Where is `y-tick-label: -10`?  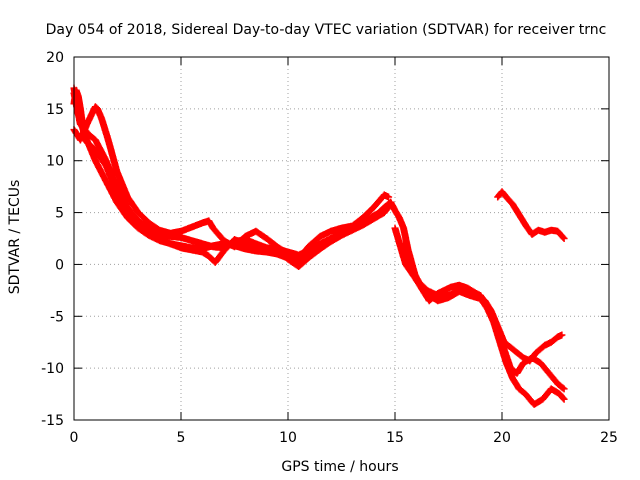
y-tick-label: -10 is located at coordinates (52, 369).